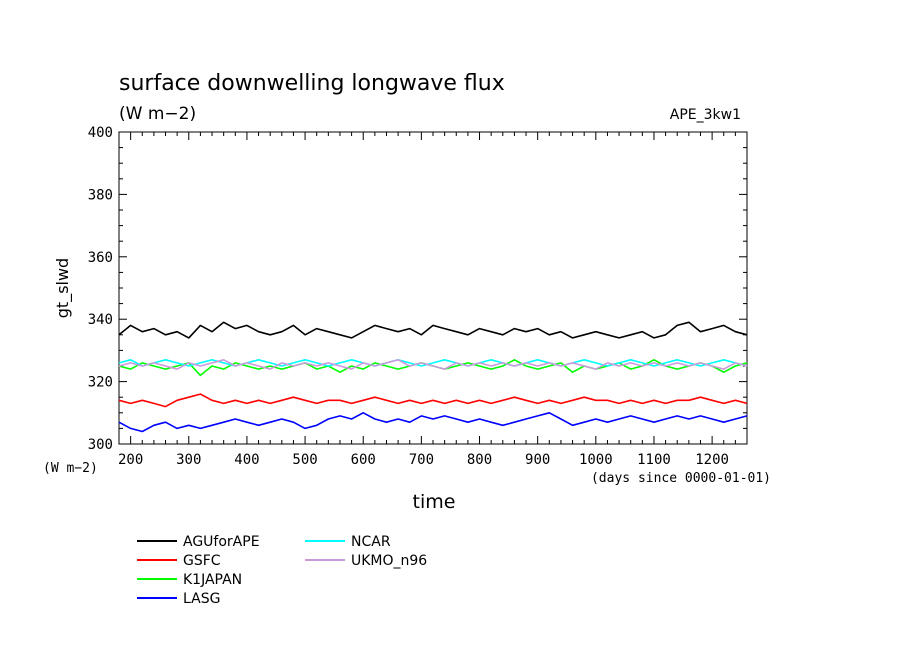 This screenshot has height=654, width=904. I want to click on chart-units: (W m−2), so click(157, 114).